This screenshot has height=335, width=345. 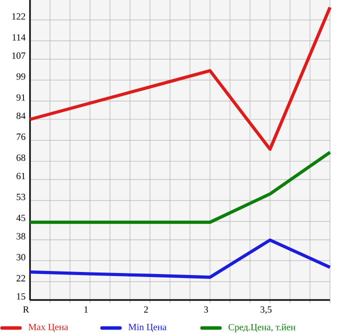 What do you see at coordinates (21, 76) in the screenshot?
I see `y-tick-label: 99` at bounding box center [21, 76].